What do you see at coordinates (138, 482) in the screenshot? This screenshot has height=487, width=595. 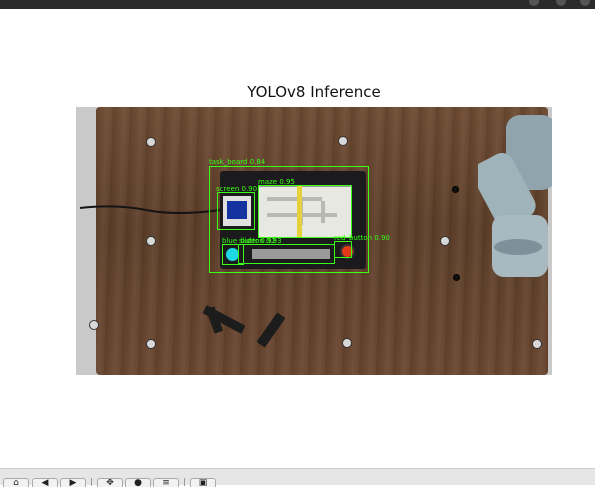 I see `zoom-icon: ●` at bounding box center [138, 482].